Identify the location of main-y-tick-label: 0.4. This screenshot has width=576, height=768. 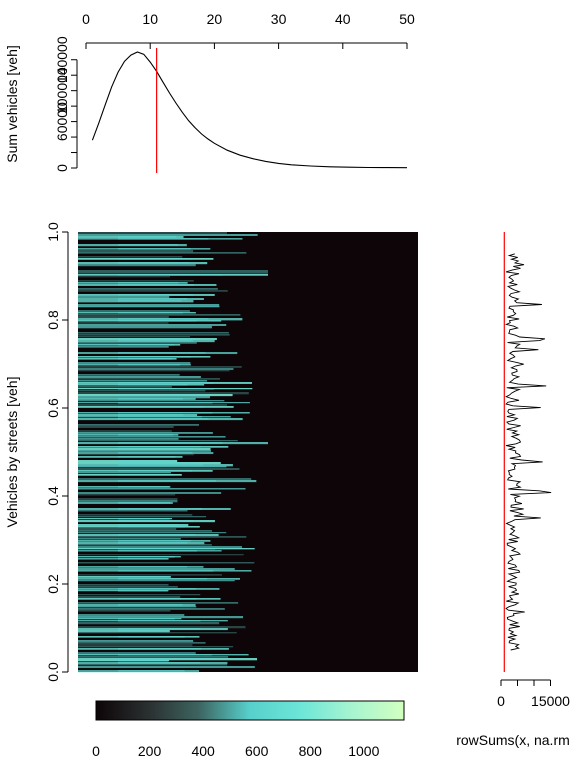
(53, 496).